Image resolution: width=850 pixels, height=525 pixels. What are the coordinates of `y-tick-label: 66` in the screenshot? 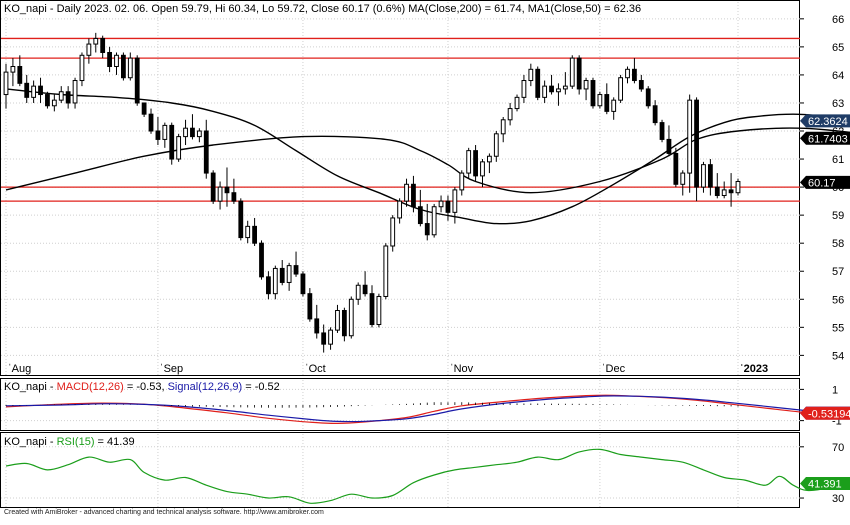 It's located at (838, 20).